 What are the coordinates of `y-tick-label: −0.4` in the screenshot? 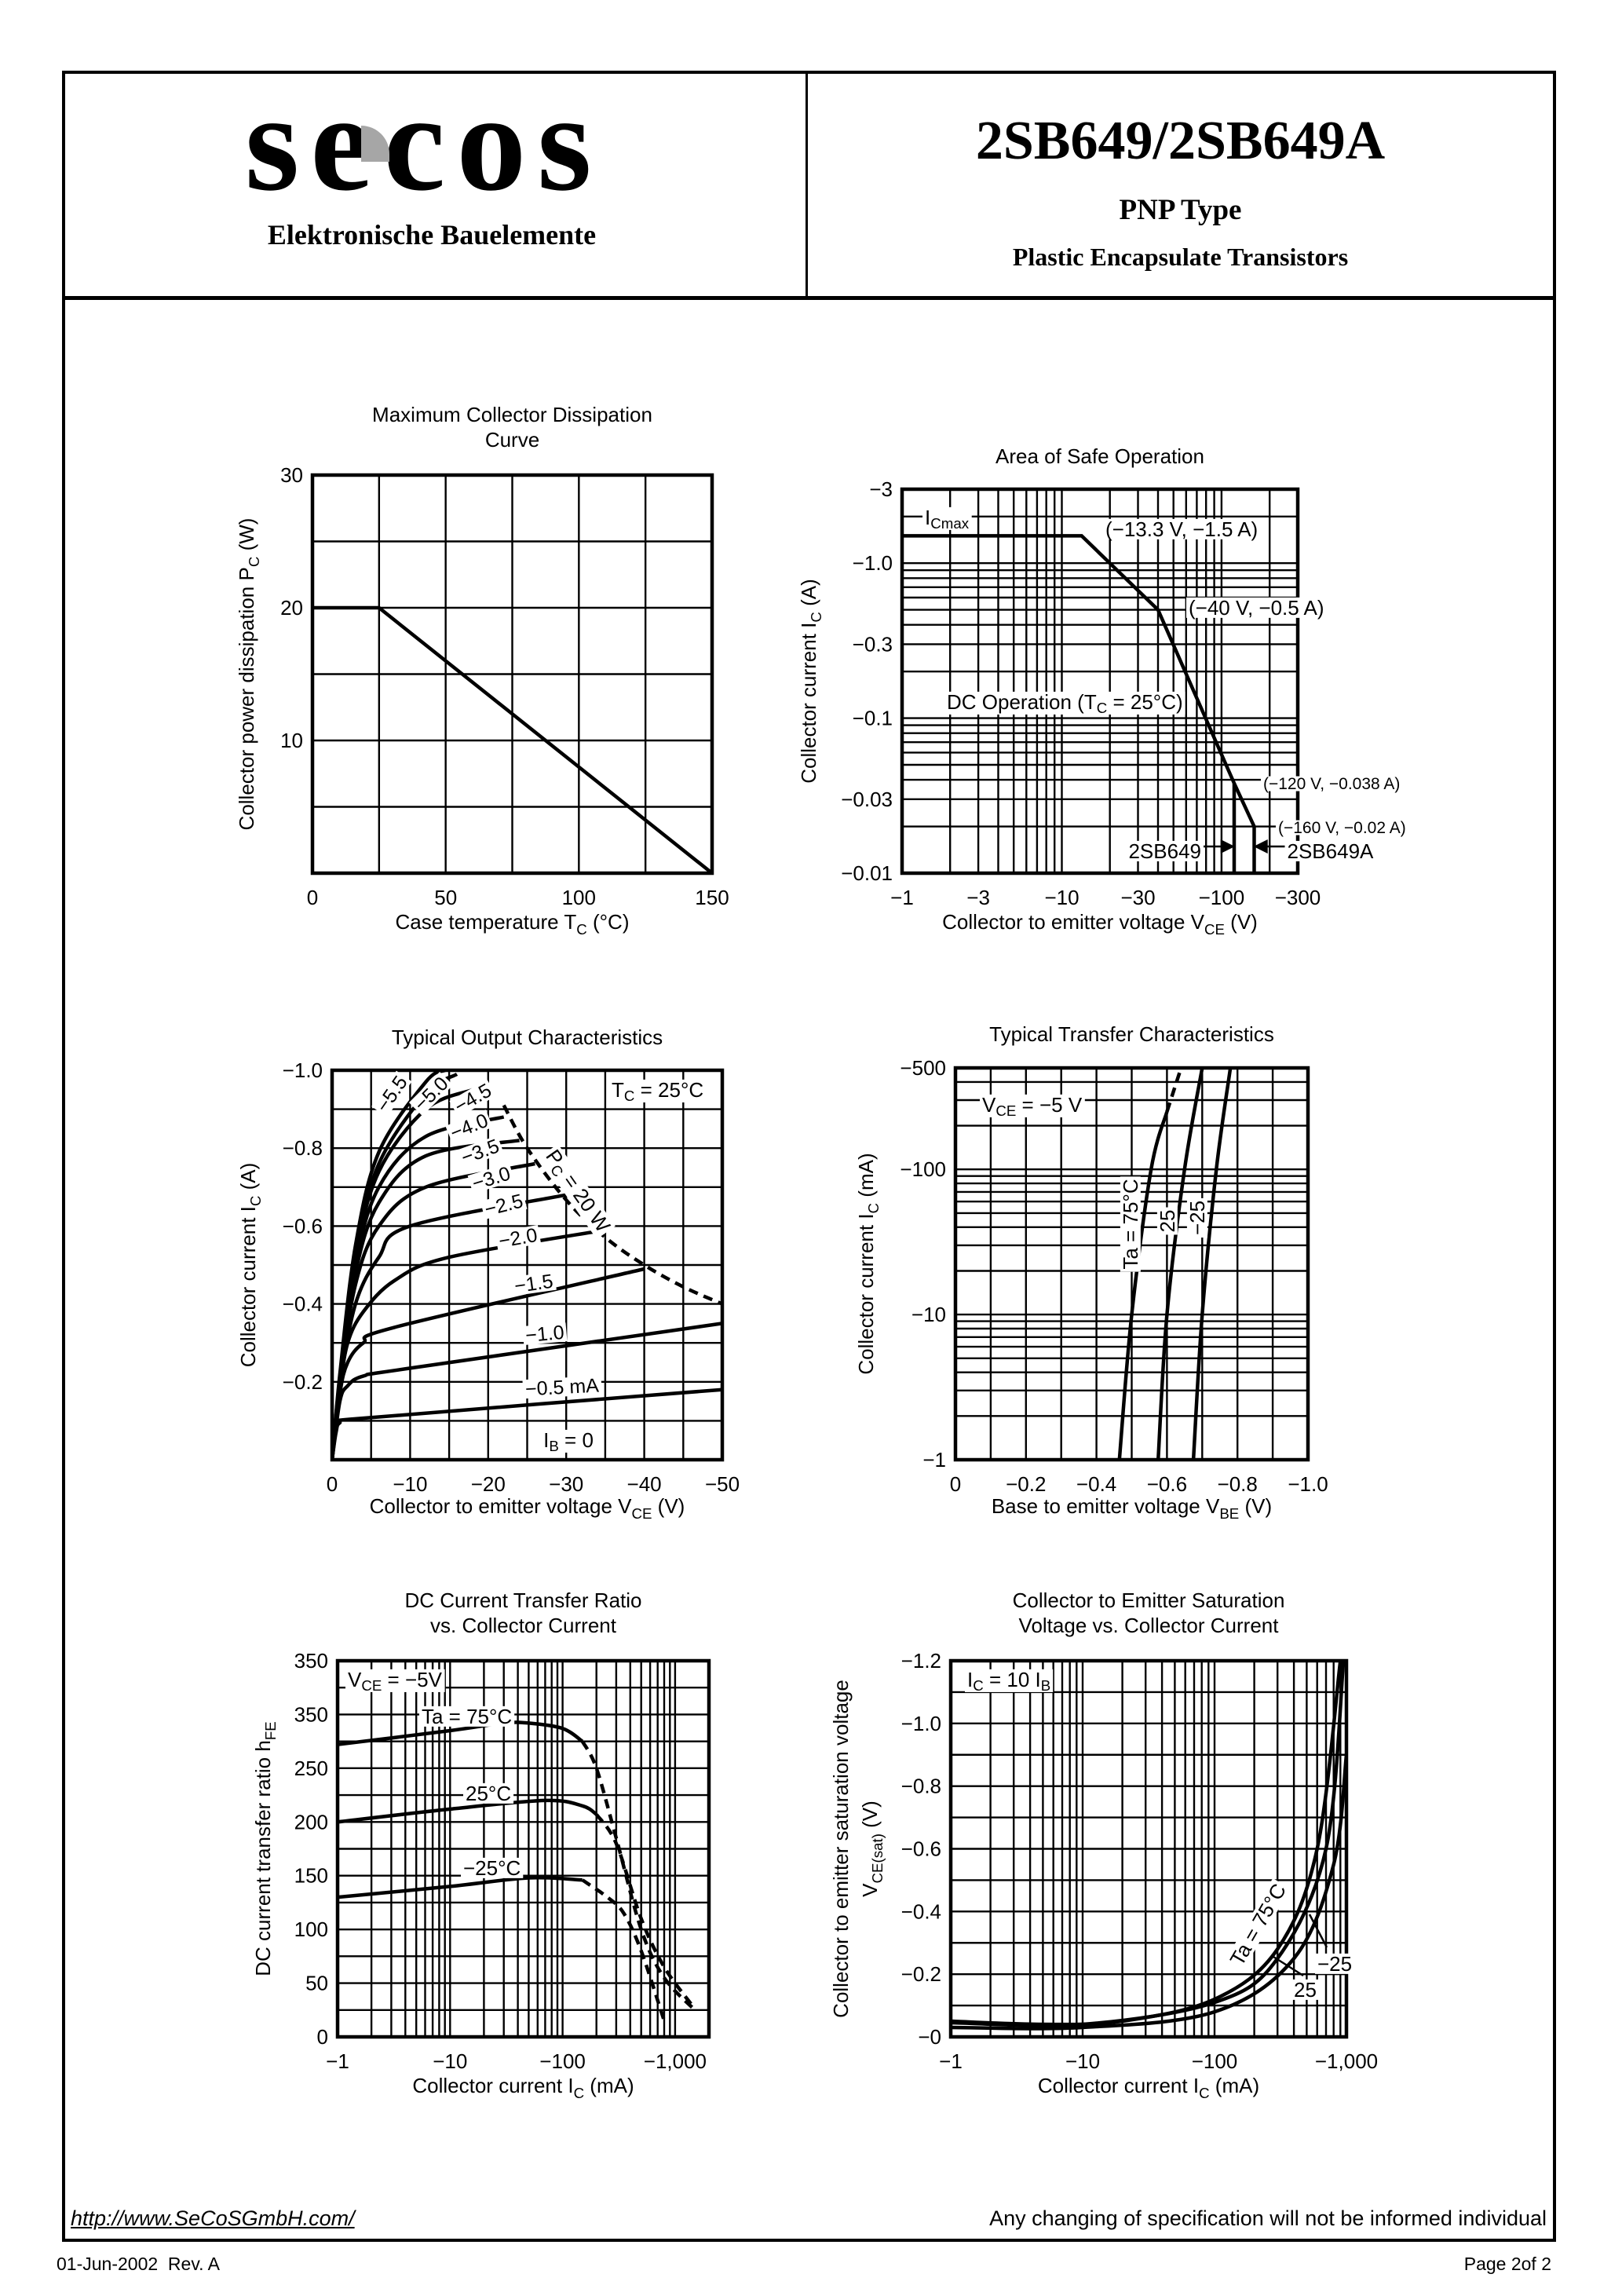 It's located at (921, 1911).